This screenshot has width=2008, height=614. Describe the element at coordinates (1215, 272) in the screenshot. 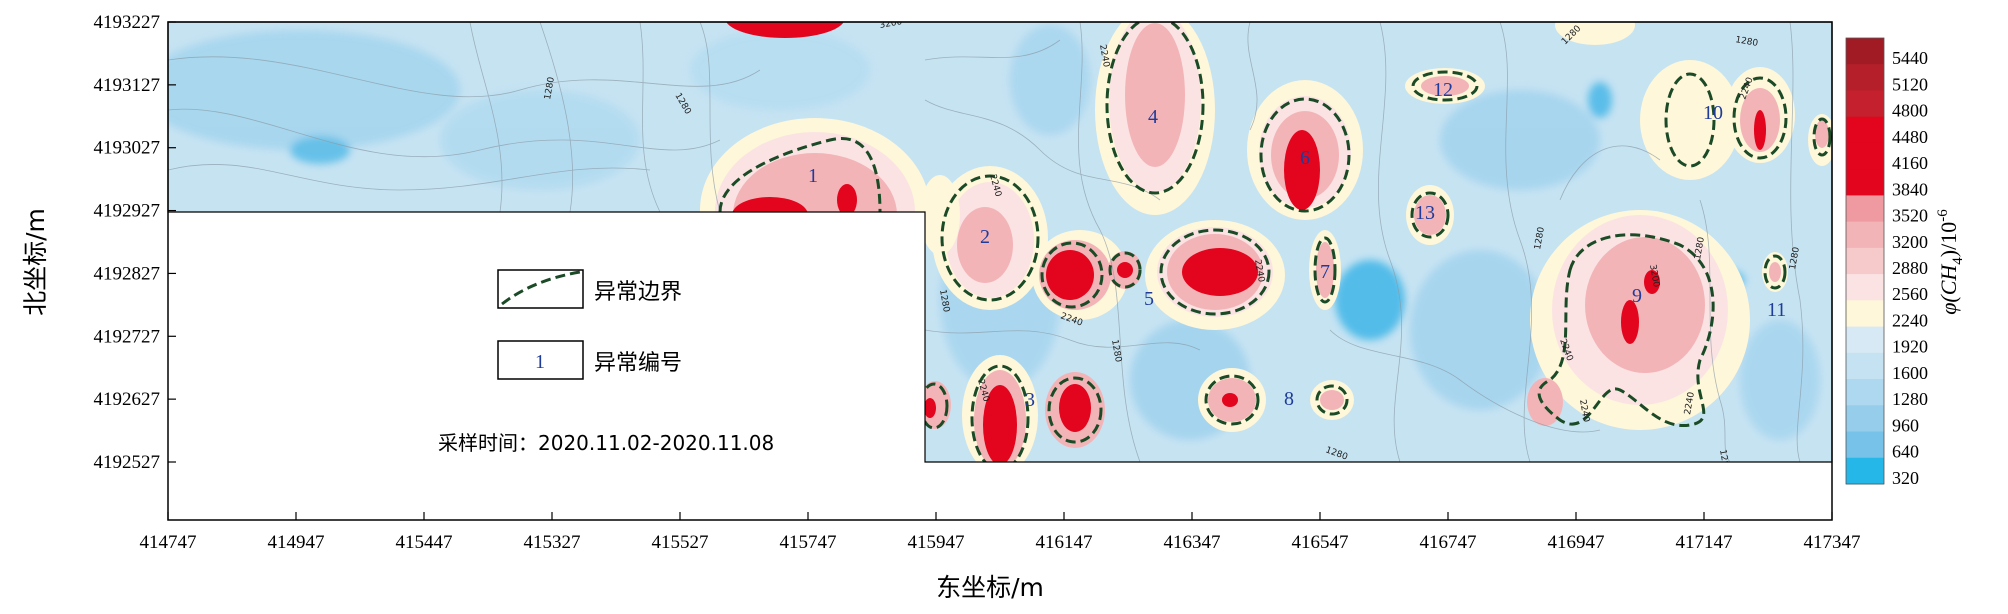

I see `boundary-6a` at that location.